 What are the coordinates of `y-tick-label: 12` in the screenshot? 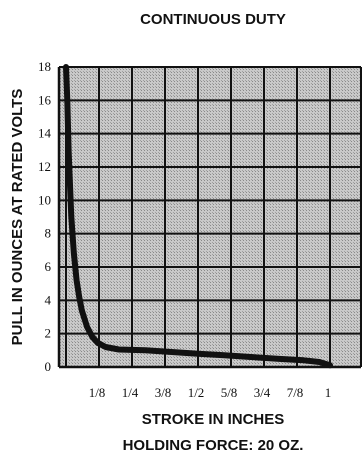 It's located at (44, 166).